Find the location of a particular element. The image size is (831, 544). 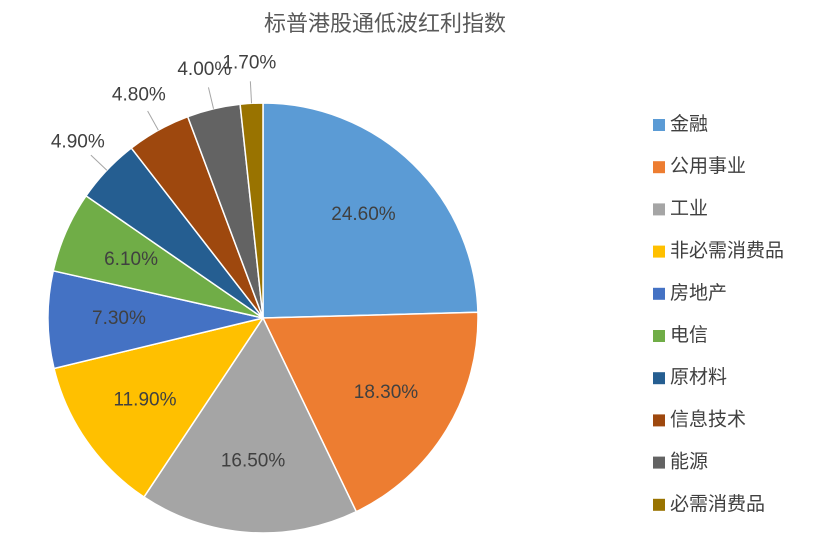

legend-label: 信息技术 is located at coordinates (708, 419).